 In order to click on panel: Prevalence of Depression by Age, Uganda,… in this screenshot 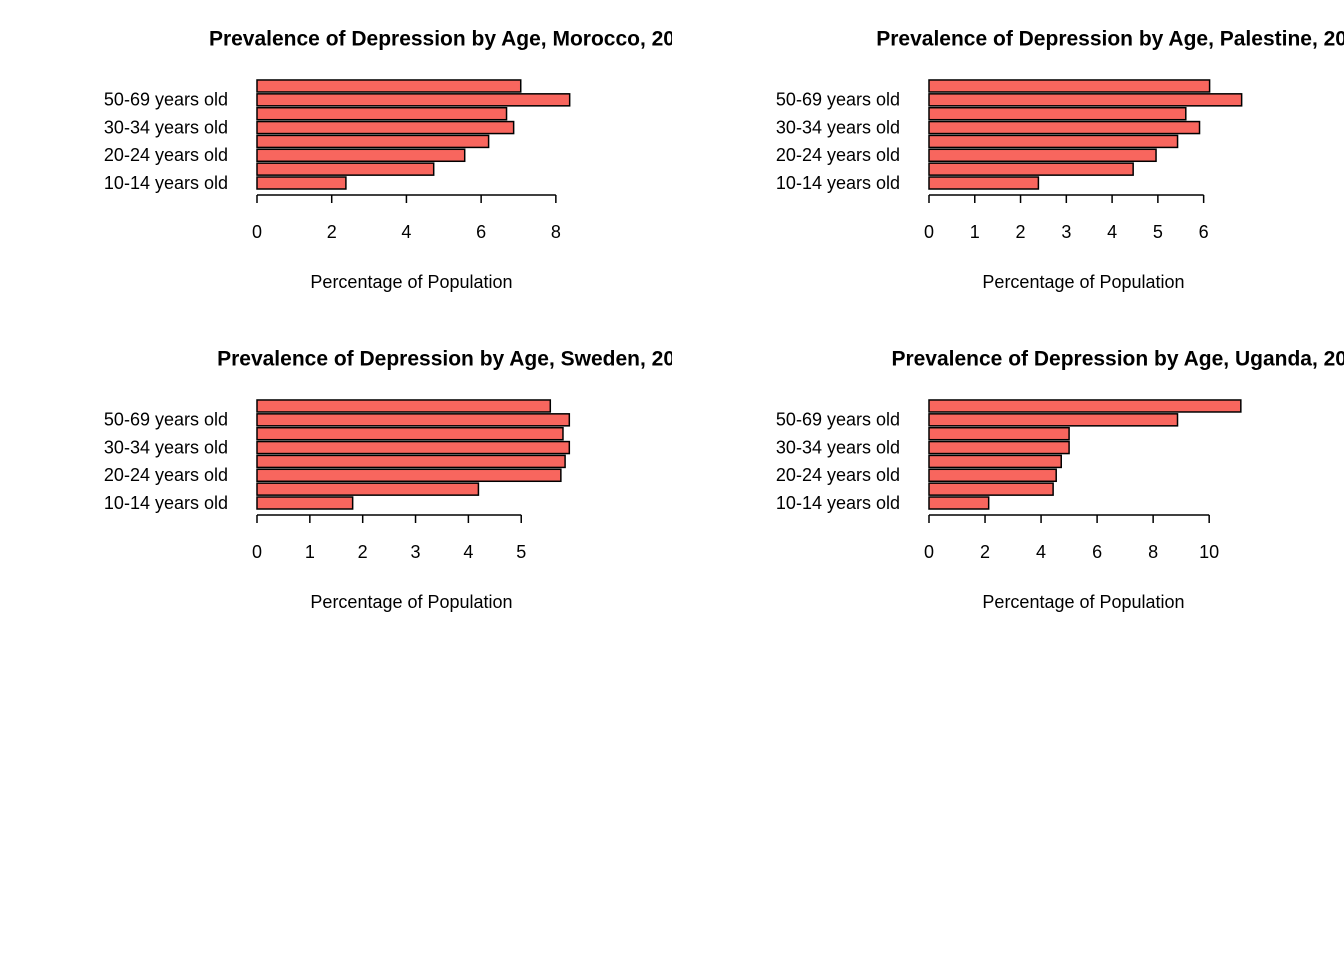, I will do `click(1060, 480)`.